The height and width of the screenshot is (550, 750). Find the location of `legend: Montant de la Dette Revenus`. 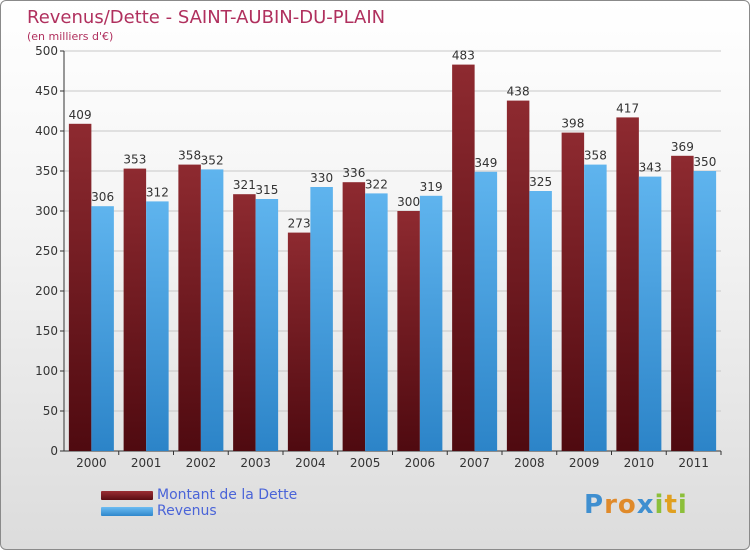

legend: Montant de la Dette Revenus is located at coordinates (199, 503).